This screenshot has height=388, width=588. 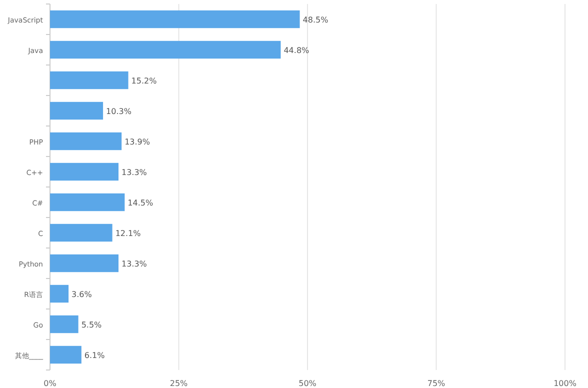 What do you see at coordinates (128, 233) in the screenshot?
I see `data-label: 12.1%` at bounding box center [128, 233].